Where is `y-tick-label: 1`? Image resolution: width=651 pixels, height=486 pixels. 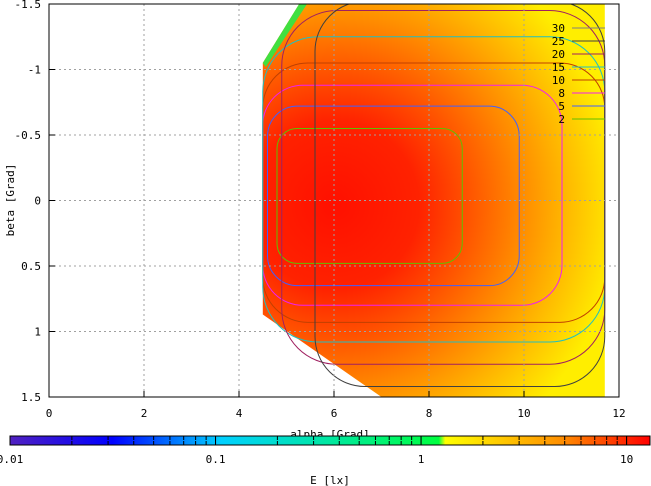 y-tick-label: 1 is located at coordinates (37, 332).